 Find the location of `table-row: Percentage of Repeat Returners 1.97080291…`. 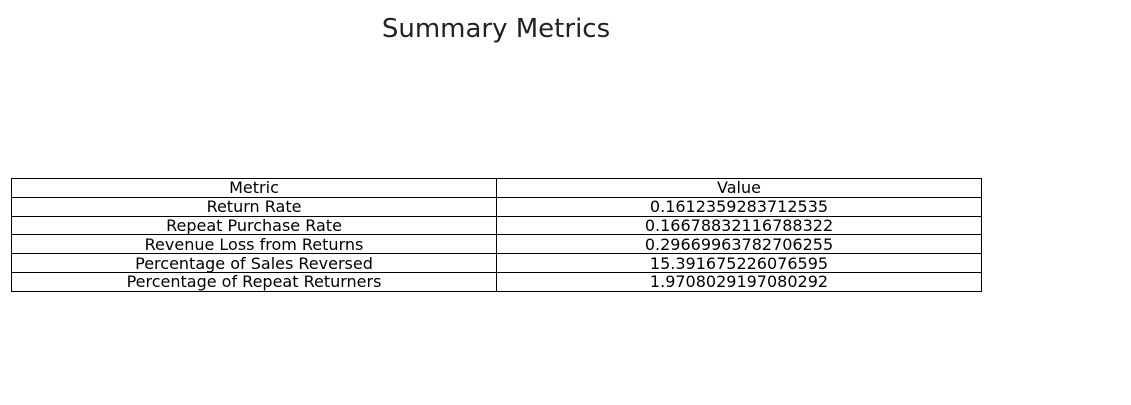

table-row: Percentage of Repeat Returners 1.97080291… is located at coordinates (496, 281).